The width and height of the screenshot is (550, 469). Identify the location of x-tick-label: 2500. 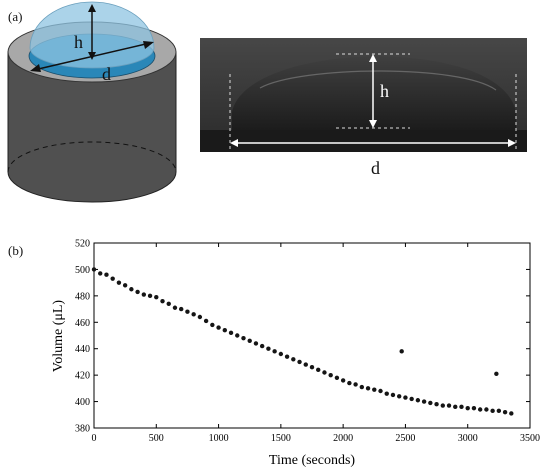
(405, 438).